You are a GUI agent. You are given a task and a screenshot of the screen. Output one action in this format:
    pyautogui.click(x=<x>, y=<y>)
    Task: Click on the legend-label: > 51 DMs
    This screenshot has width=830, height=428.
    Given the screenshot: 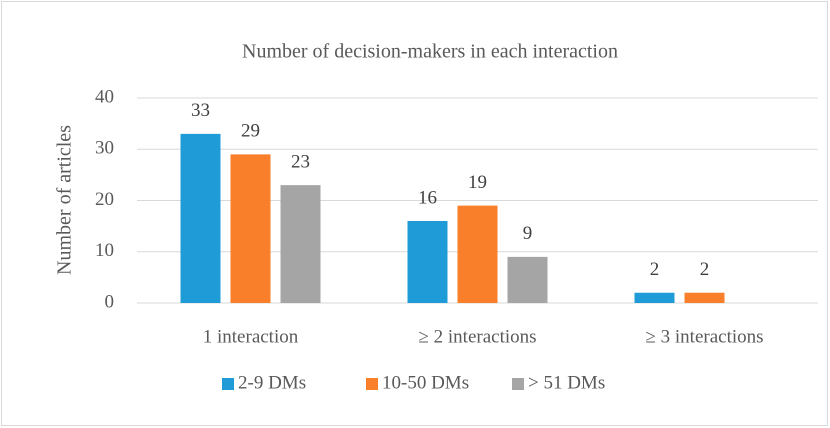 What is the action you would take?
    pyautogui.click(x=566, y=382)
    